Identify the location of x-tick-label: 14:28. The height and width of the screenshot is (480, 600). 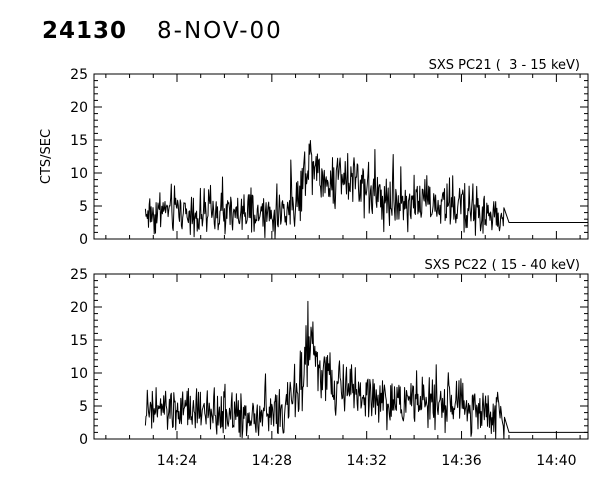
(272, 461).